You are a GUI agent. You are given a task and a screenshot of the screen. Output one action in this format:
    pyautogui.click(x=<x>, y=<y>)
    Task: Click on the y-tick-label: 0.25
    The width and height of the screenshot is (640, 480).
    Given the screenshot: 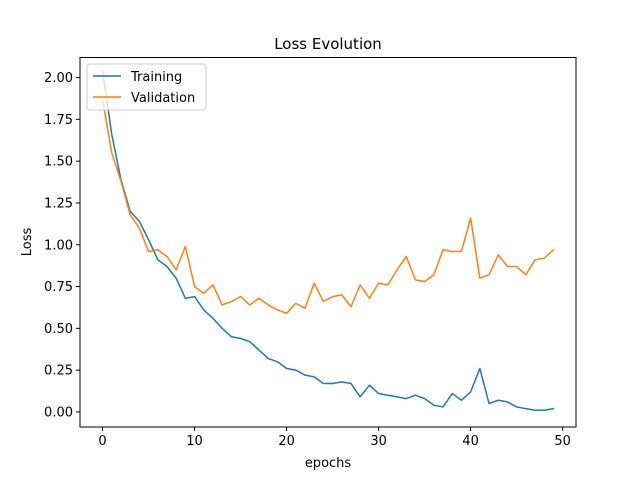 What is the action you would take?
    pyautogui.click(x=58, y=371)
    